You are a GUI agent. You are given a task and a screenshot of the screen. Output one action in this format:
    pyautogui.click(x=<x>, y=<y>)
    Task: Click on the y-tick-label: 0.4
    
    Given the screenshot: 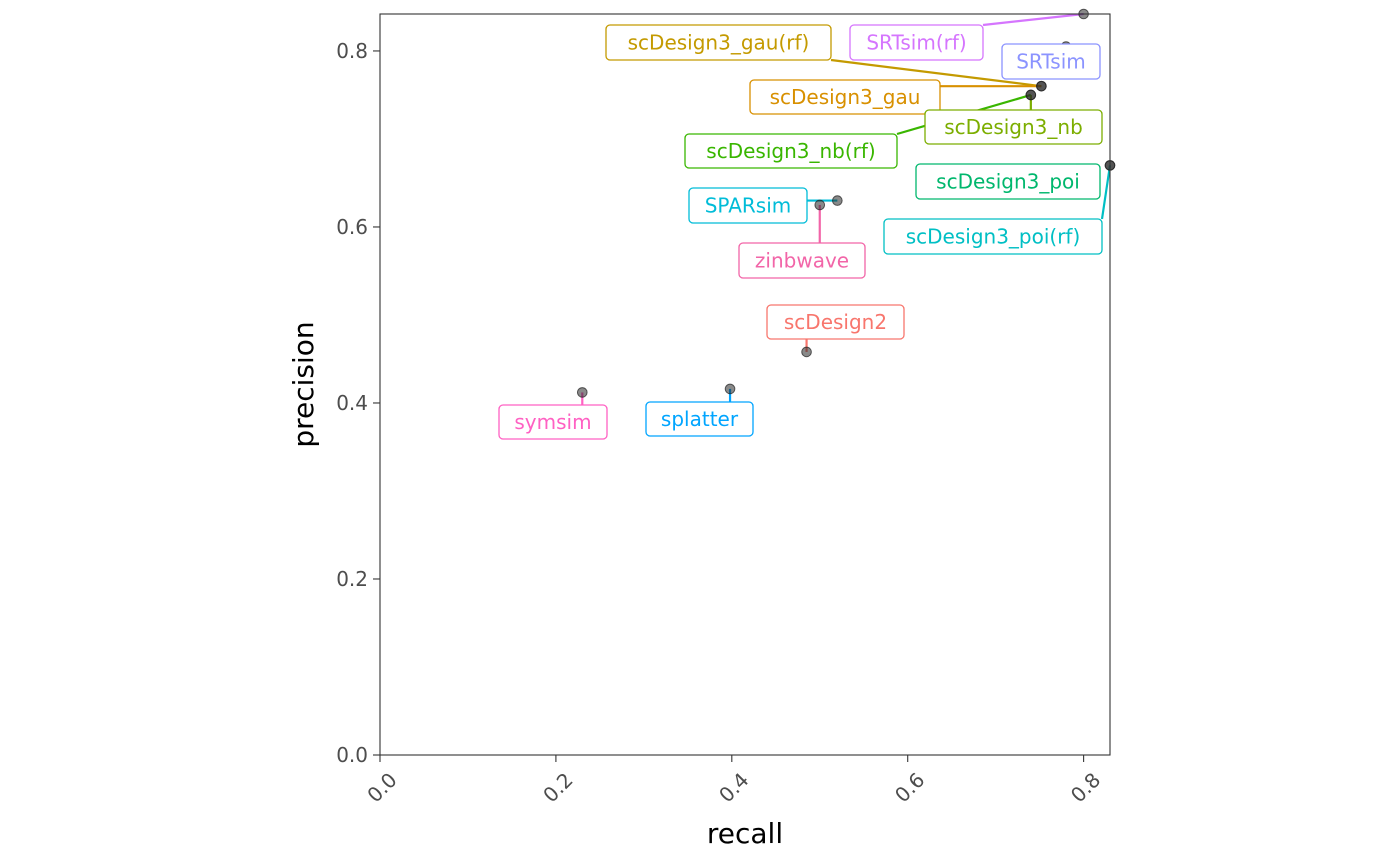 What is the action you would take?
    pyautogui.click(x=352, y=403)
    